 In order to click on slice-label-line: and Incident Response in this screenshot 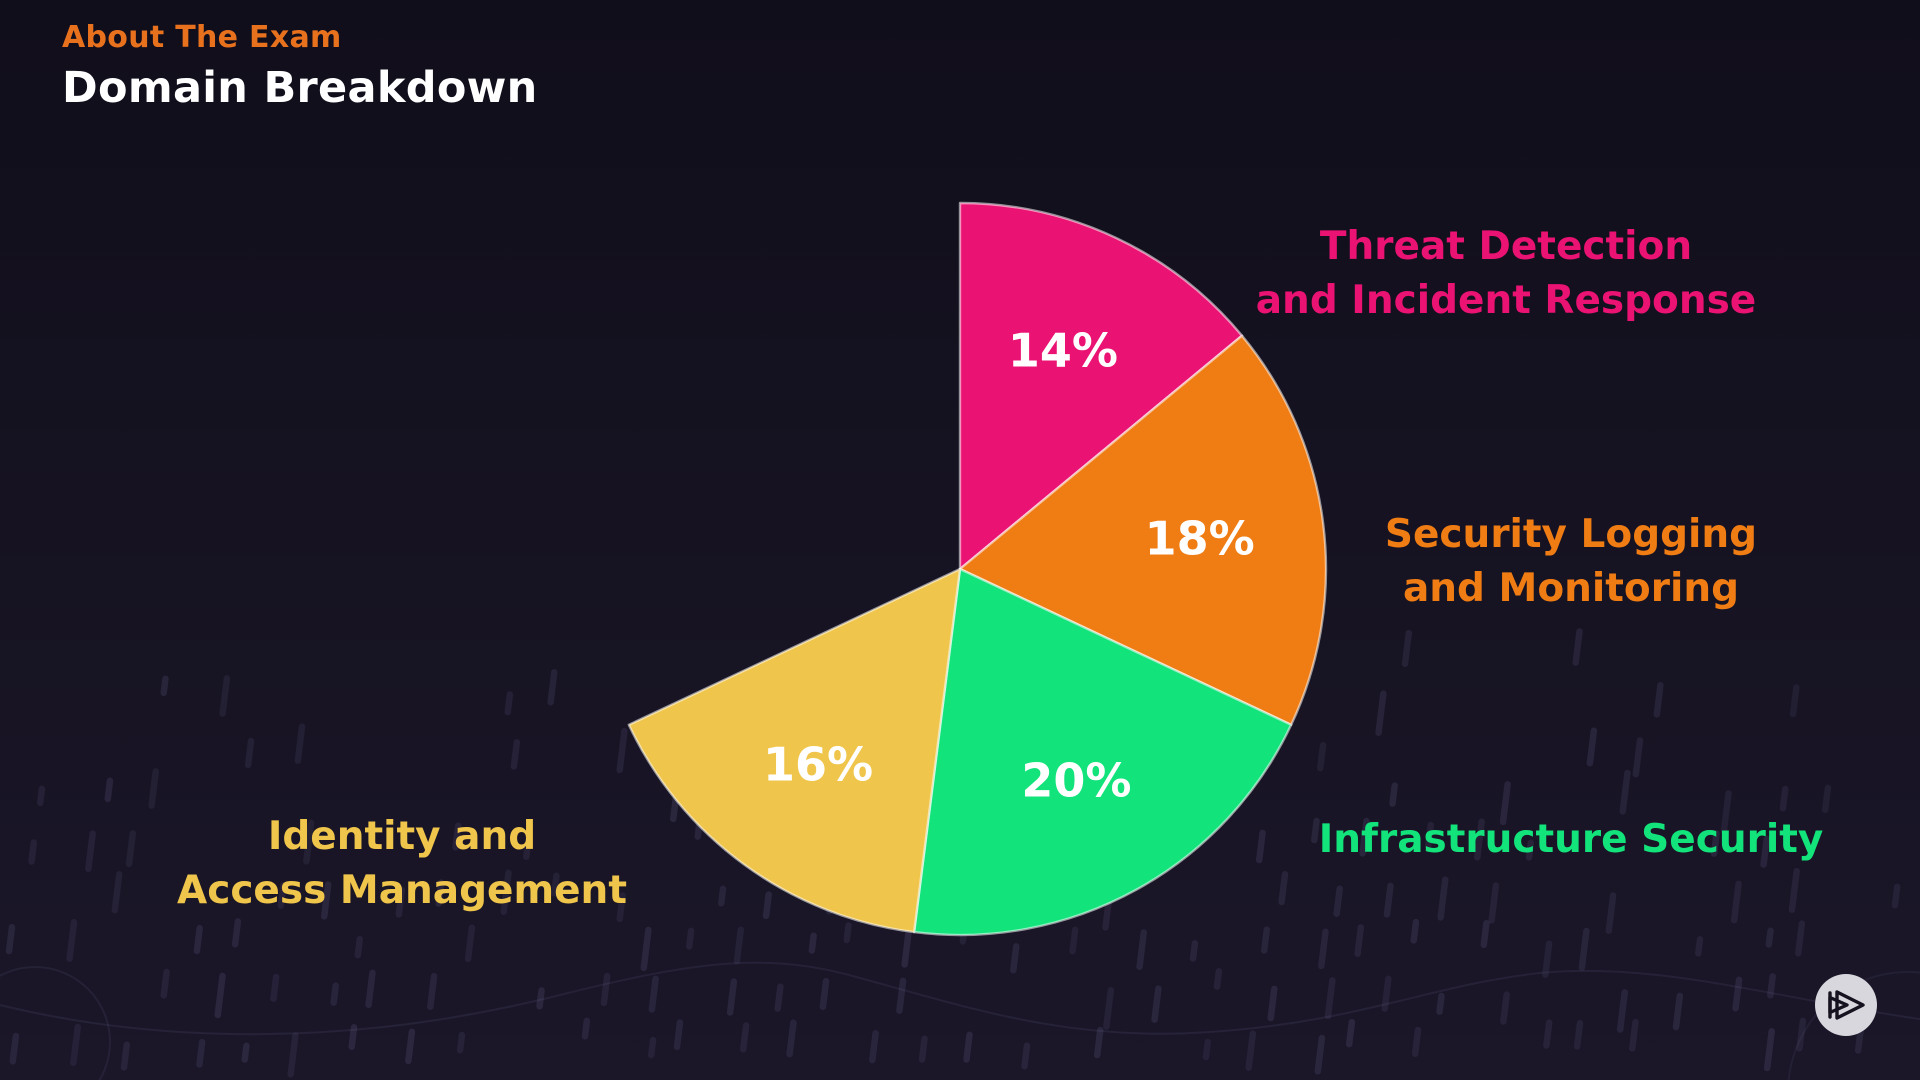, I will do `click(1506, 300)`.